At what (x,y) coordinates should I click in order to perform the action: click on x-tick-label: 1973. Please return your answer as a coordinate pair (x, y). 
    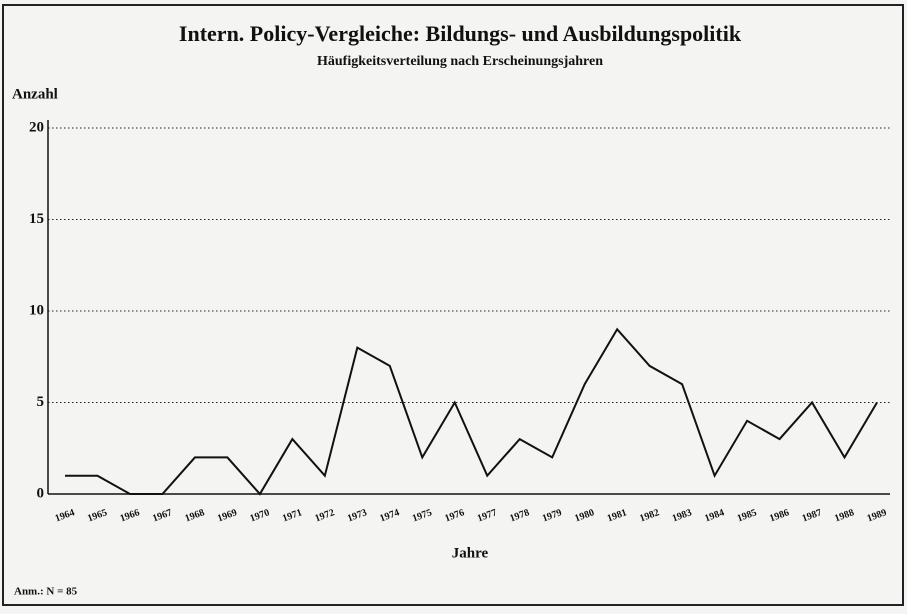
    Looking at the image, I should click on (357, 515).